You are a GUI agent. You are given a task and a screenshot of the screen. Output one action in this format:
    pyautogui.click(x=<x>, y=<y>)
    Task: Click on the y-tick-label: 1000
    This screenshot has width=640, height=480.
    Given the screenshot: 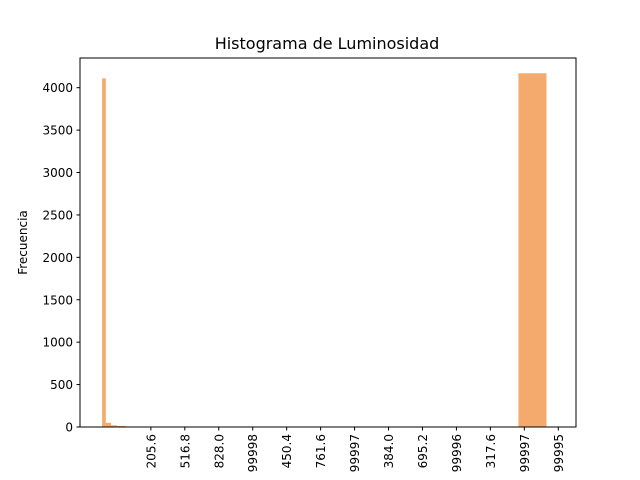 What is the action you would take?
    pyautogui.click(x=57, y=343)
    